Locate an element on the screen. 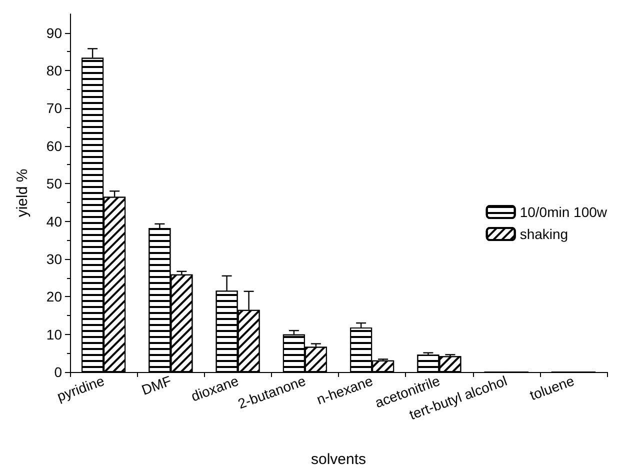 The image size is (632, 472). y-tick-label: 0 is located at coordinates (58, 372).